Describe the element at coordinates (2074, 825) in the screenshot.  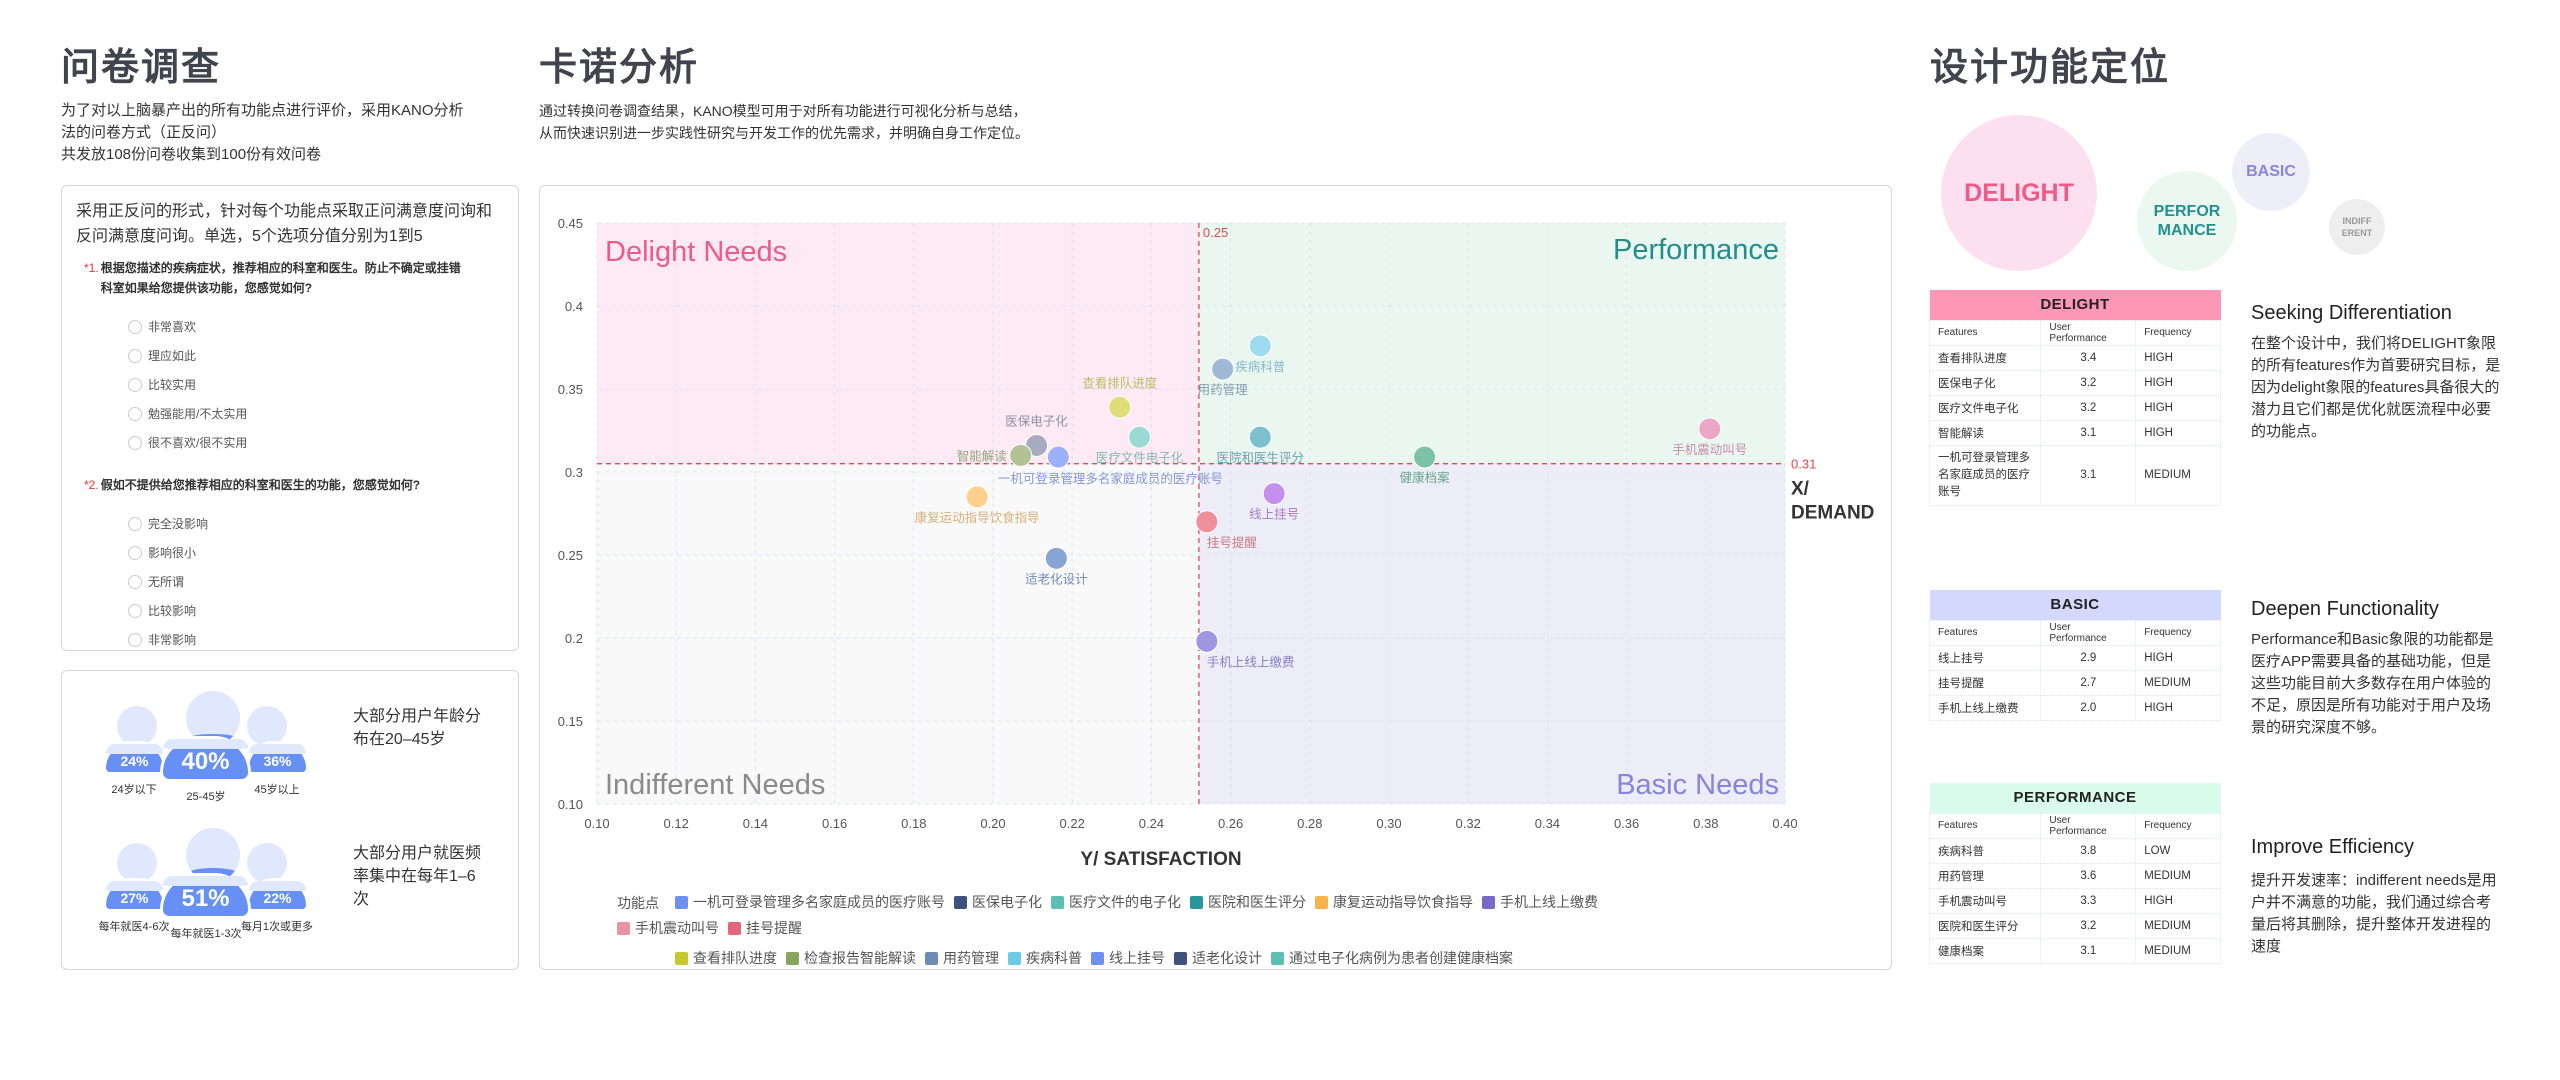
I see `table-header-row: Features User Performance Frequency` at that location.